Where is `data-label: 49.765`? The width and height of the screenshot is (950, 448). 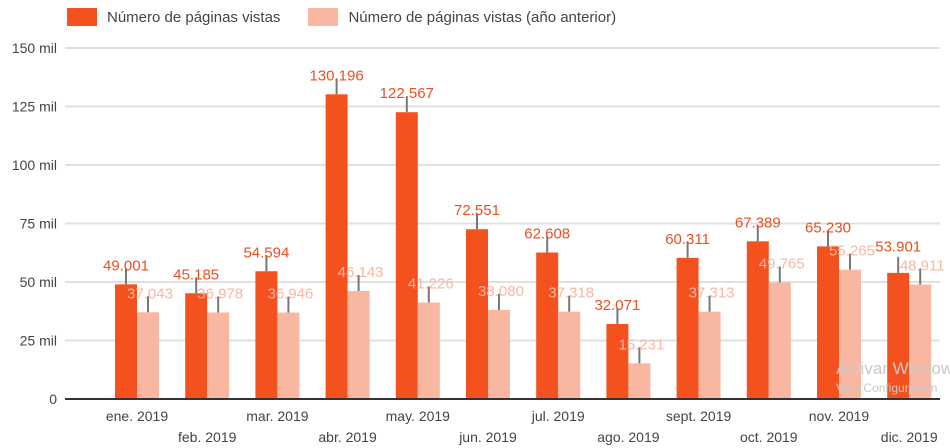 data-label: 49.765 is located at coordinates (782, 264).